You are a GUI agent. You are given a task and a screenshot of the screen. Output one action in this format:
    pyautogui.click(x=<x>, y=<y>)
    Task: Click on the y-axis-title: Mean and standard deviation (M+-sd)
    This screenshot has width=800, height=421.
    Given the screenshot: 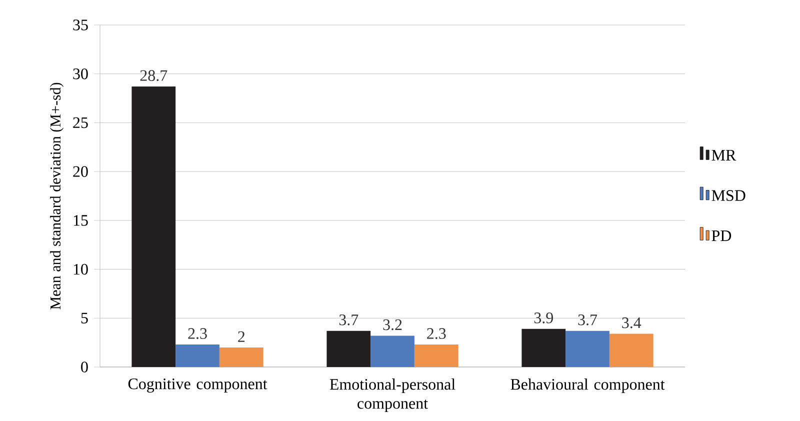 What is the action you would take?
    pyautogui.click(x=57, y=196)
    